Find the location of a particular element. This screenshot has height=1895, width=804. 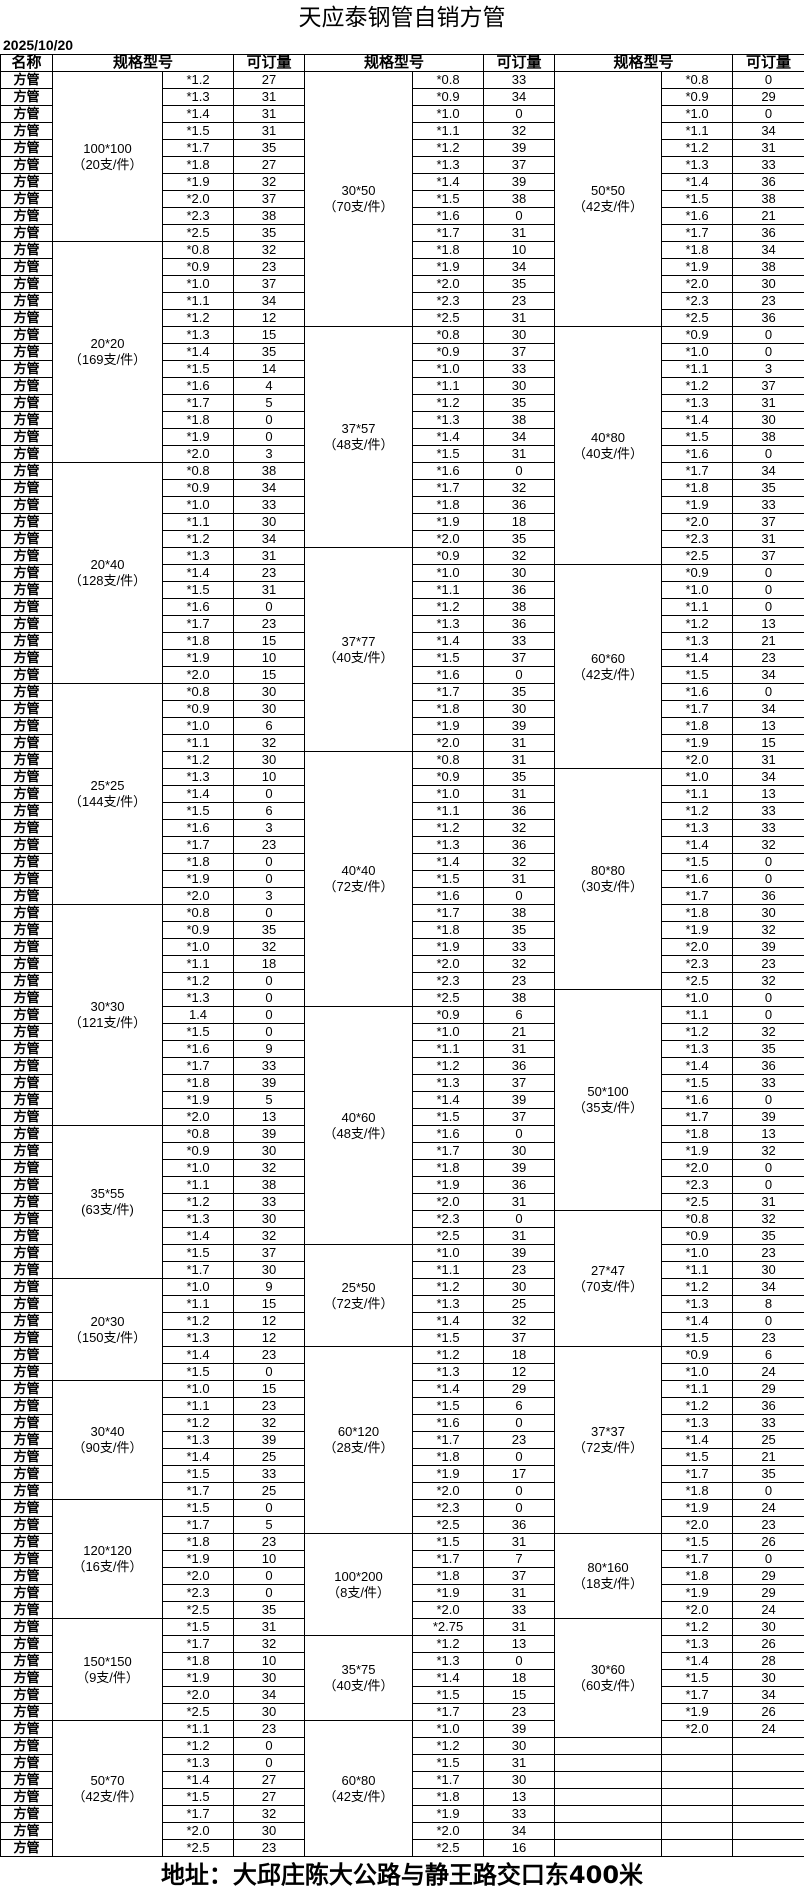

table-row: 方管 *1.6 0 *1.2 38 *1.1 0 is located at coordinates (402, 607).